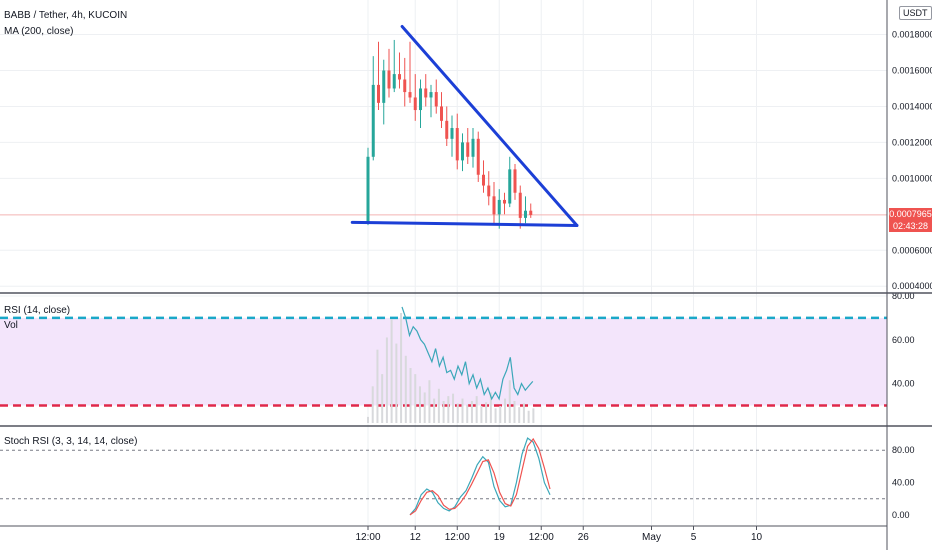 The width and height of the screenshot is (932, 550). I want to click on rsi-axis-tick: 80.00, so click(903, 296).